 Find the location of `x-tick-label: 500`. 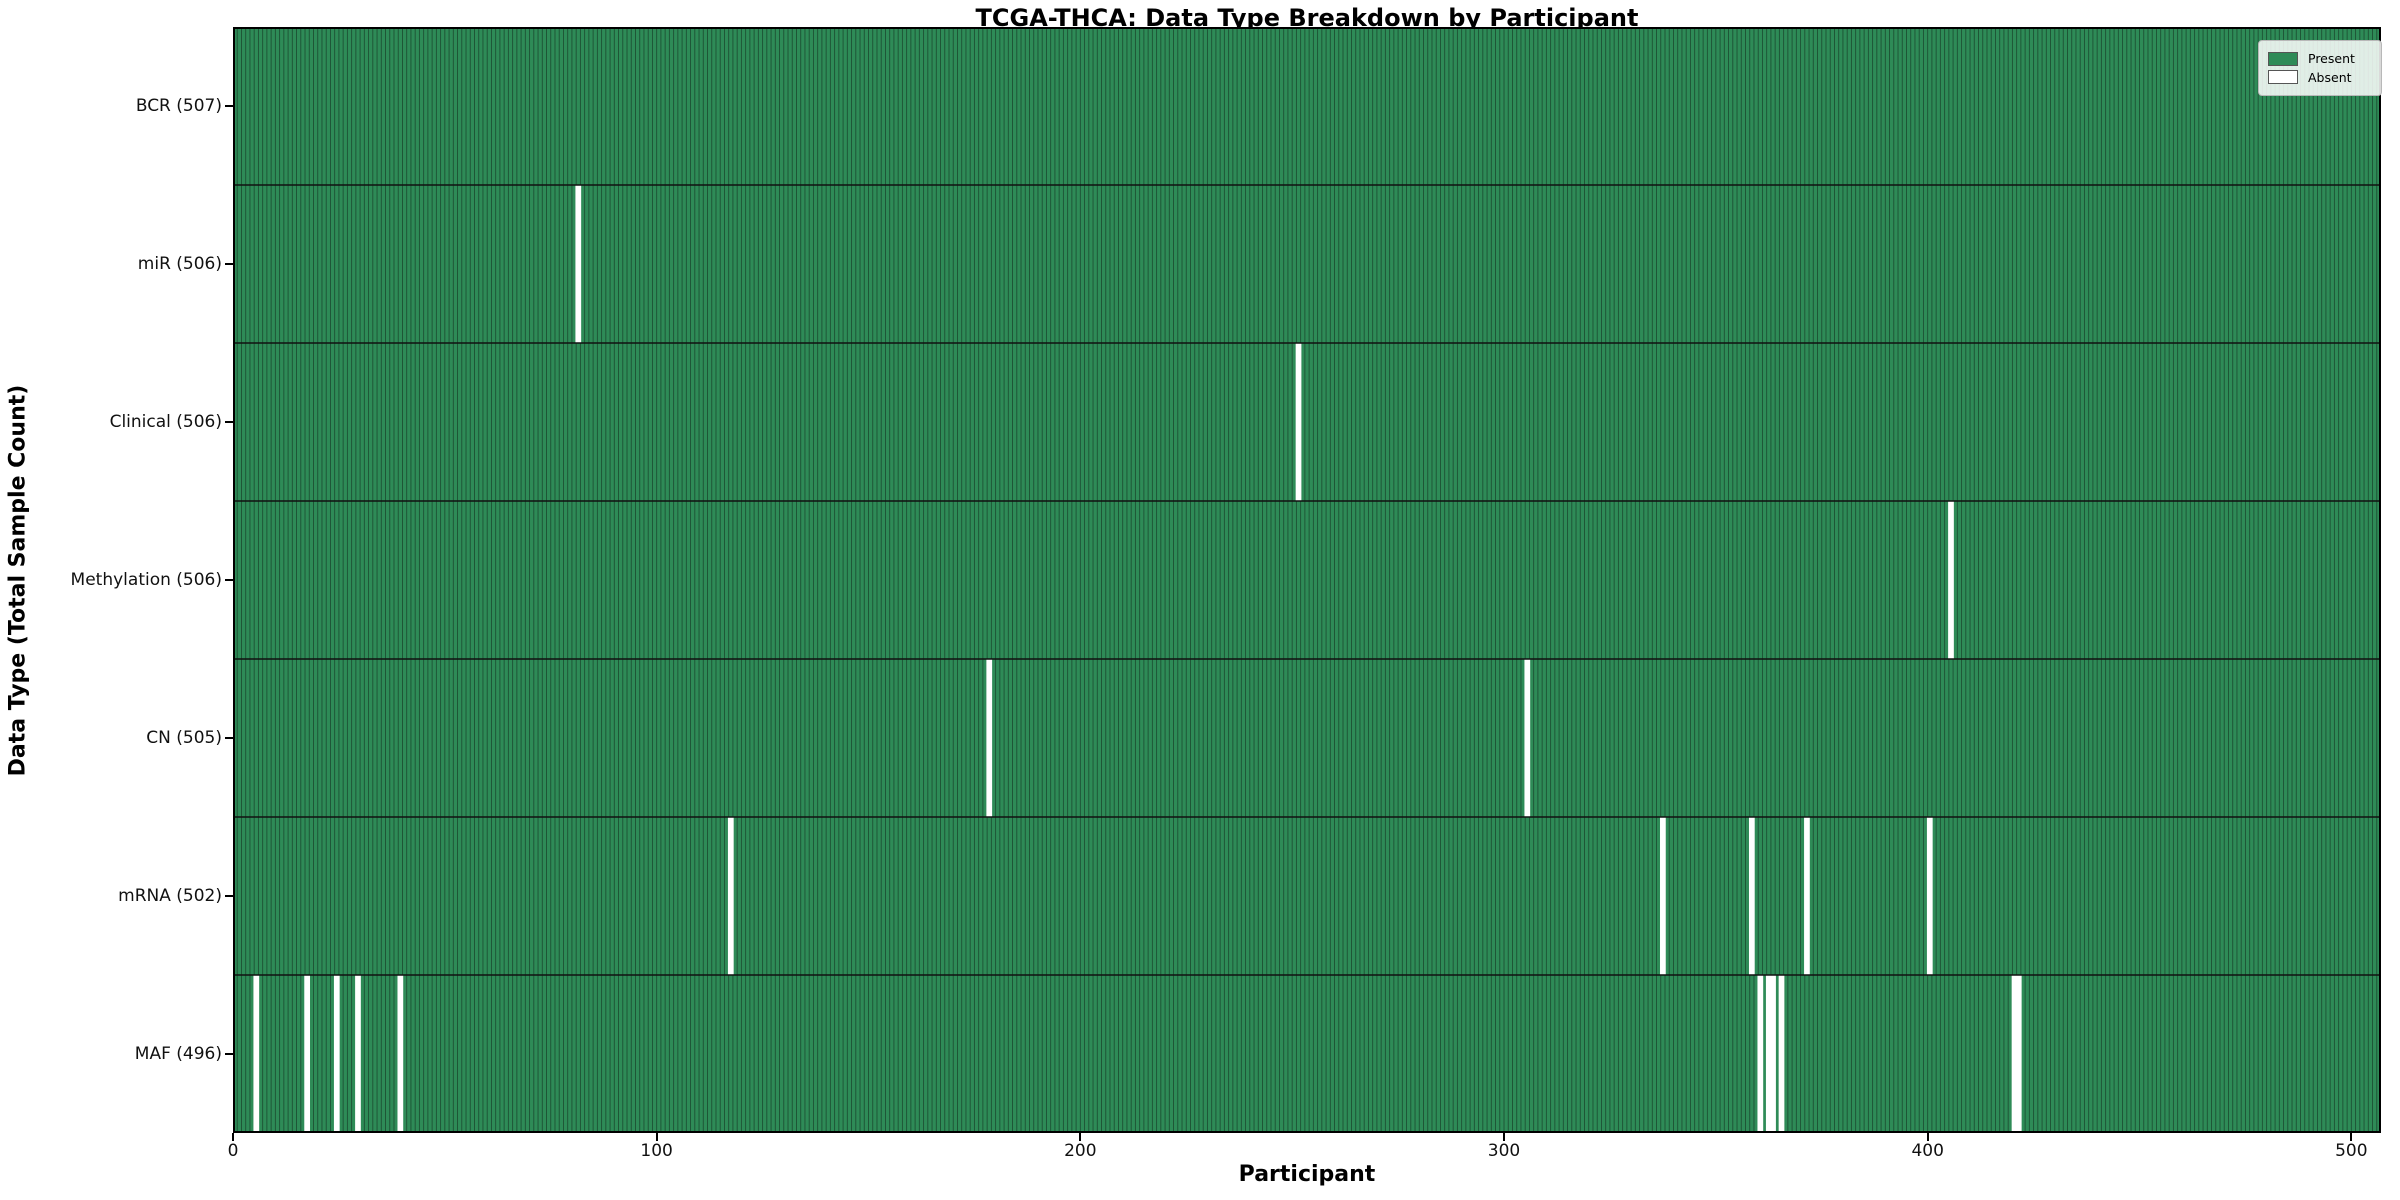

x-tick-label: 500 is located at coordinates (2351, 1151).